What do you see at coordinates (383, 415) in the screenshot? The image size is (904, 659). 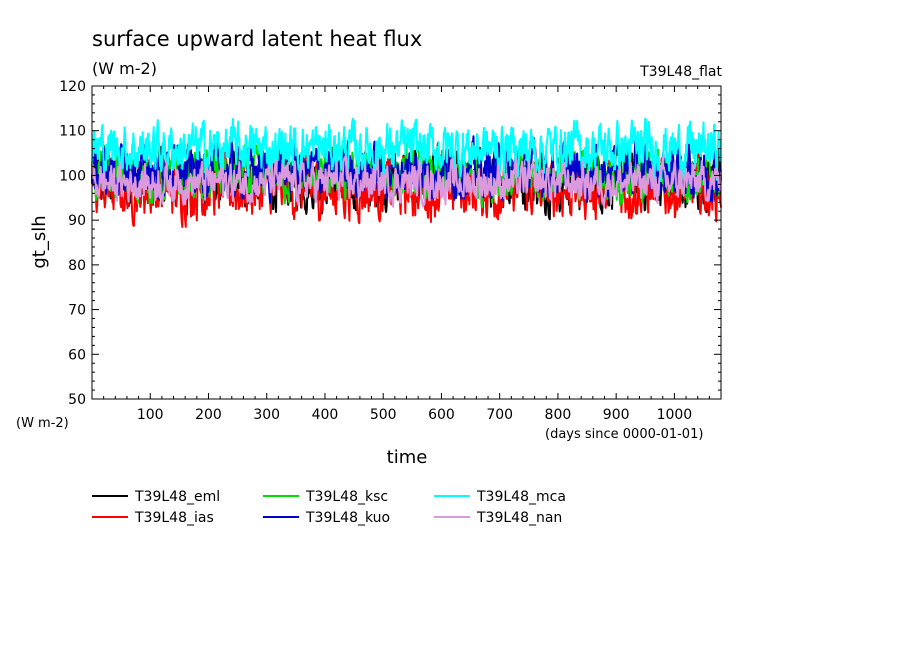 I see `x-tick-label: 500` at bounding box center [383, 415].